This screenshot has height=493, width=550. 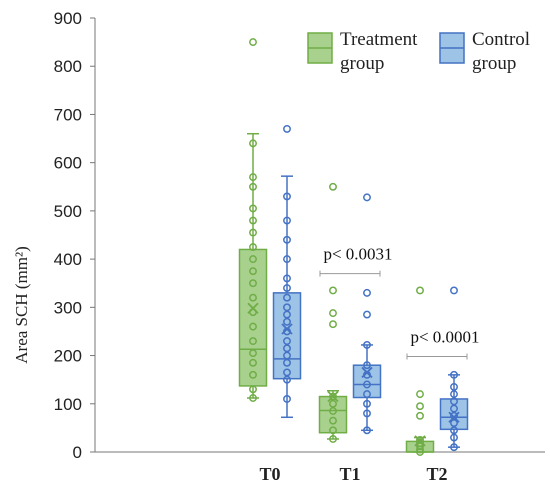 I want to click on x-tick-label: T0, so click(x=269, y=474).